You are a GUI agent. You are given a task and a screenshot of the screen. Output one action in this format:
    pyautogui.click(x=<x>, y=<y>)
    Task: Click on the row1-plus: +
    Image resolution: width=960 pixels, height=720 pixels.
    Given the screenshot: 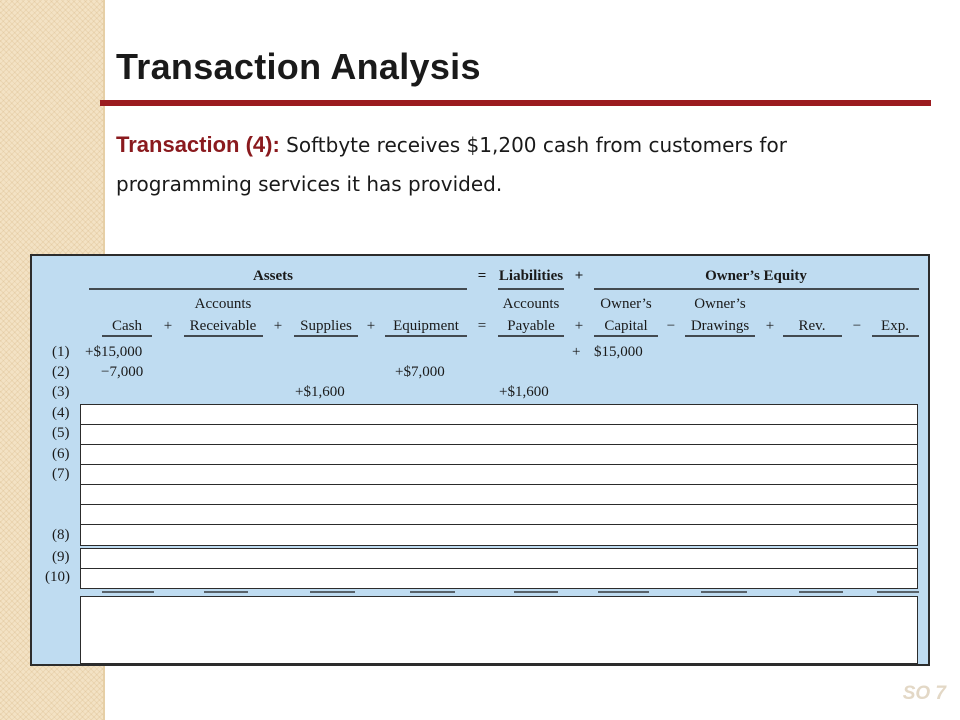 What is the action you would take?
    pyautogui.click(x=576, y=352)
    